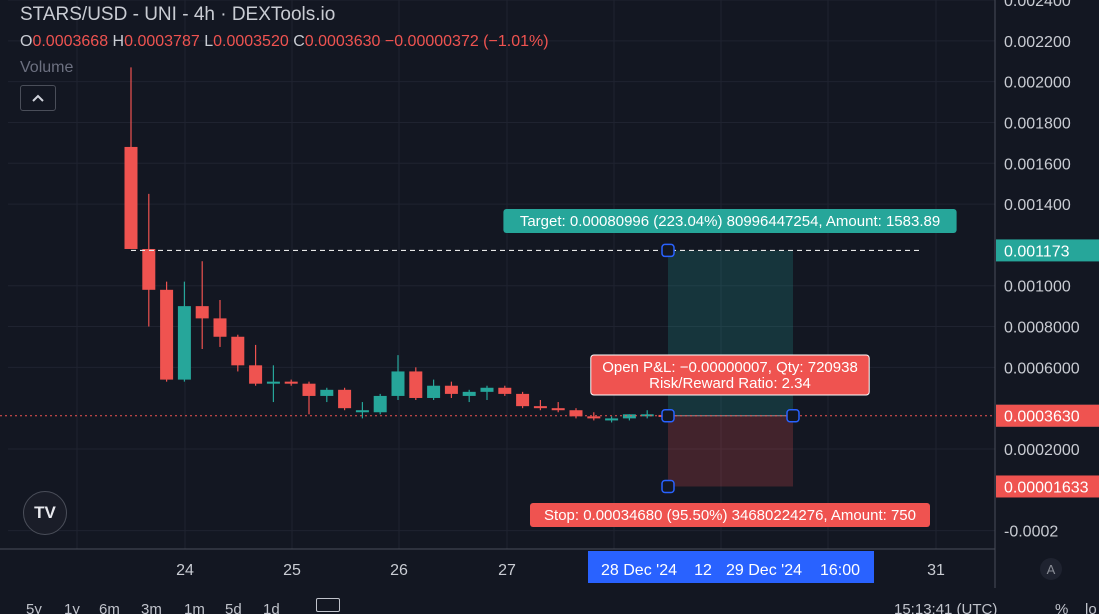  What do you see at coordinates (840, 570) in the screenshot?
I see `x-range-label: 16:00` at bounding box center [840, 570].